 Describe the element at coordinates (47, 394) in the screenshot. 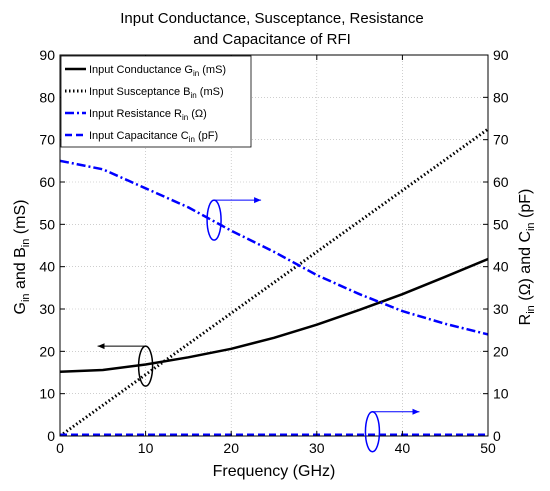

I see `y-tick-label-left: 10` at that location.